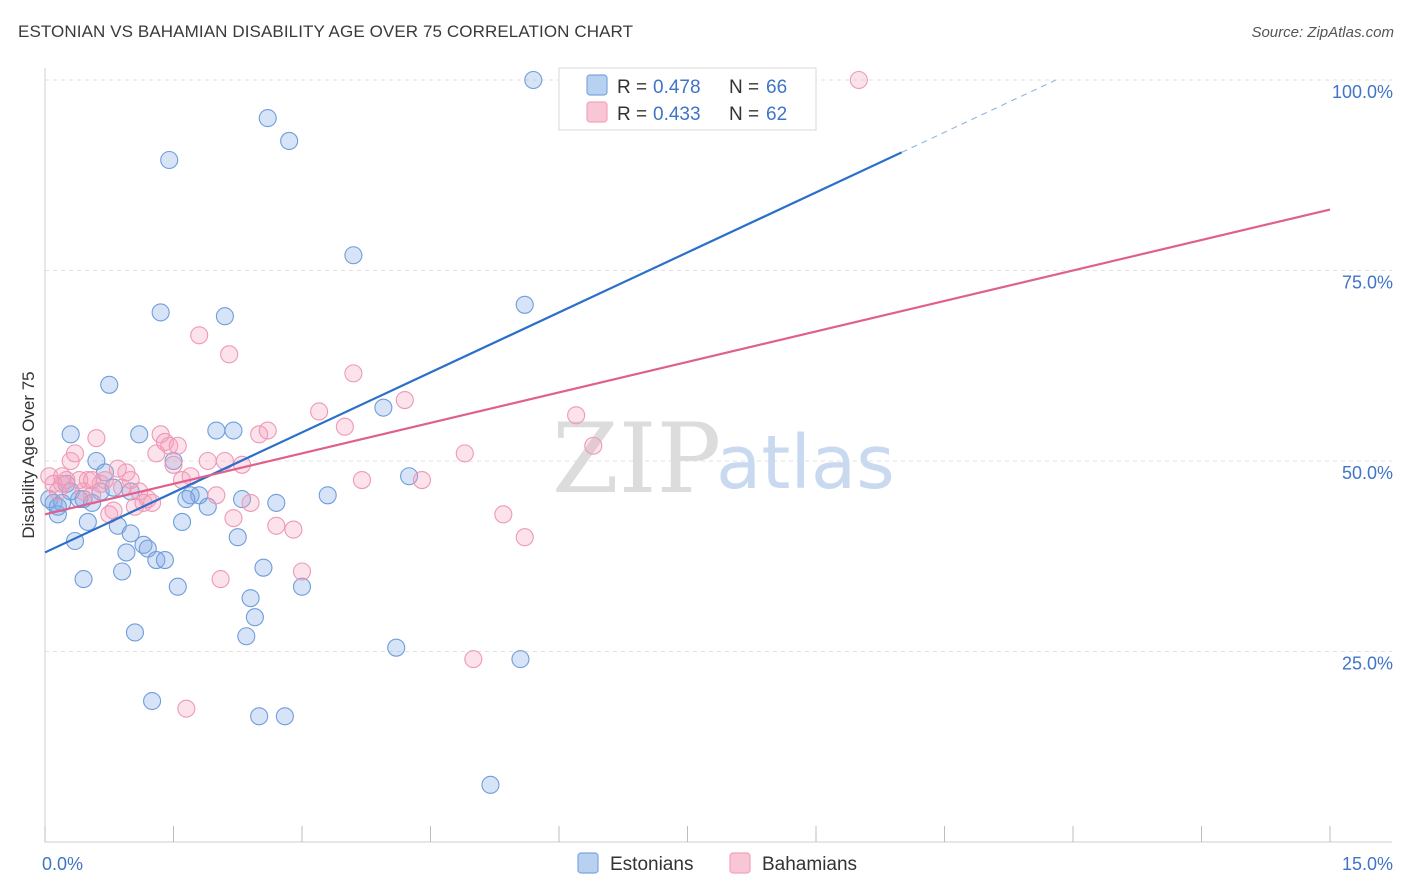 The height and width of the screenshot is (892, 1406). What do you see at coordinates (636, 459) in the screenshot?
I see `watermark-zip: ZIP` at bounding box center [636, 459].